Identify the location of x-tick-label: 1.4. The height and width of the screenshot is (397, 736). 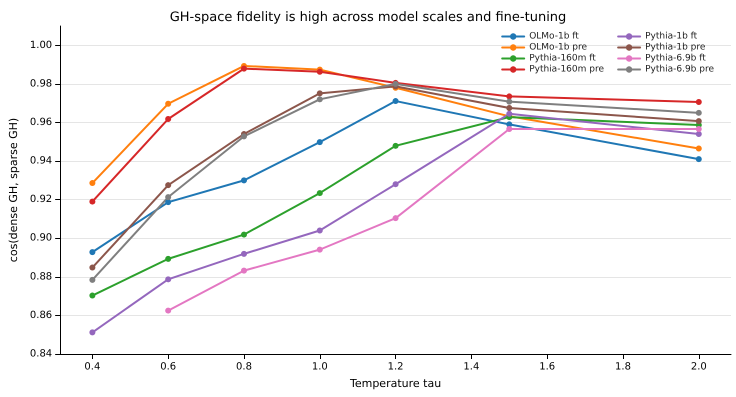
(471, 367).